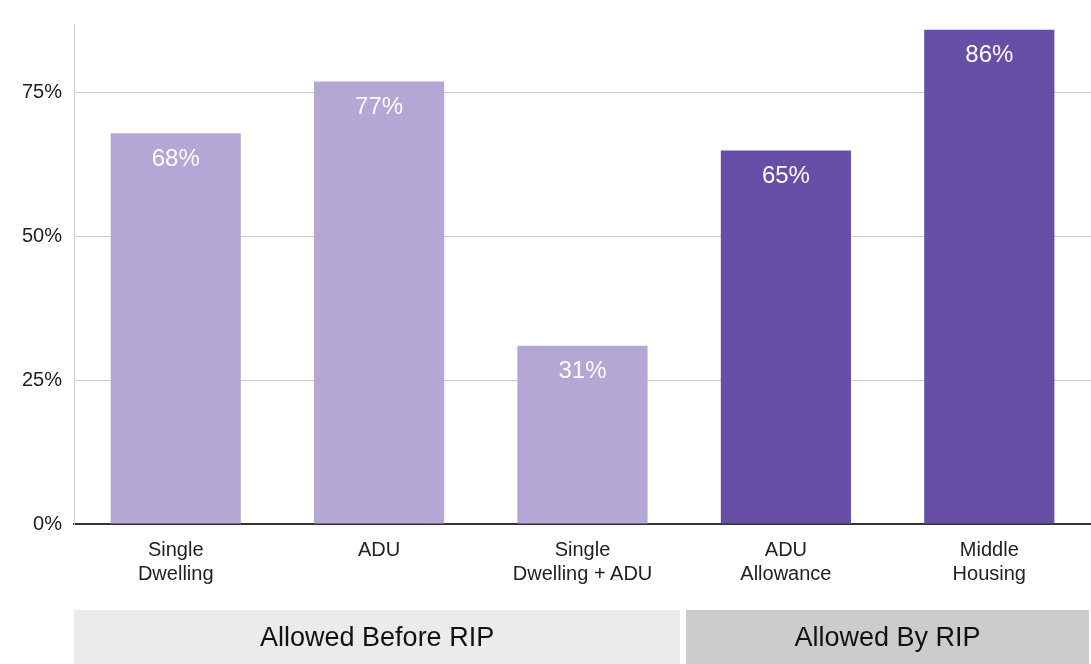 The width and height of the screenshot is (1091, 664). I want to click on x-tick-label: ADU Allowance, so click(786, 560).